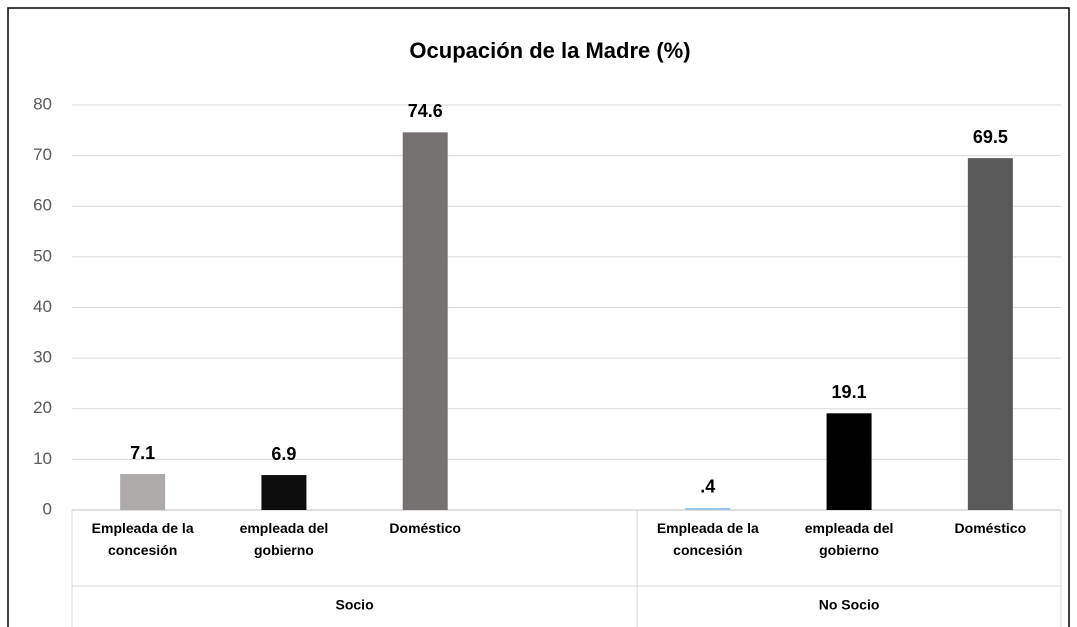  What do you see at coordinates (42, 103) in the screenshot?
I see `y-tick-label: 80` at bounding box center [42, 103].